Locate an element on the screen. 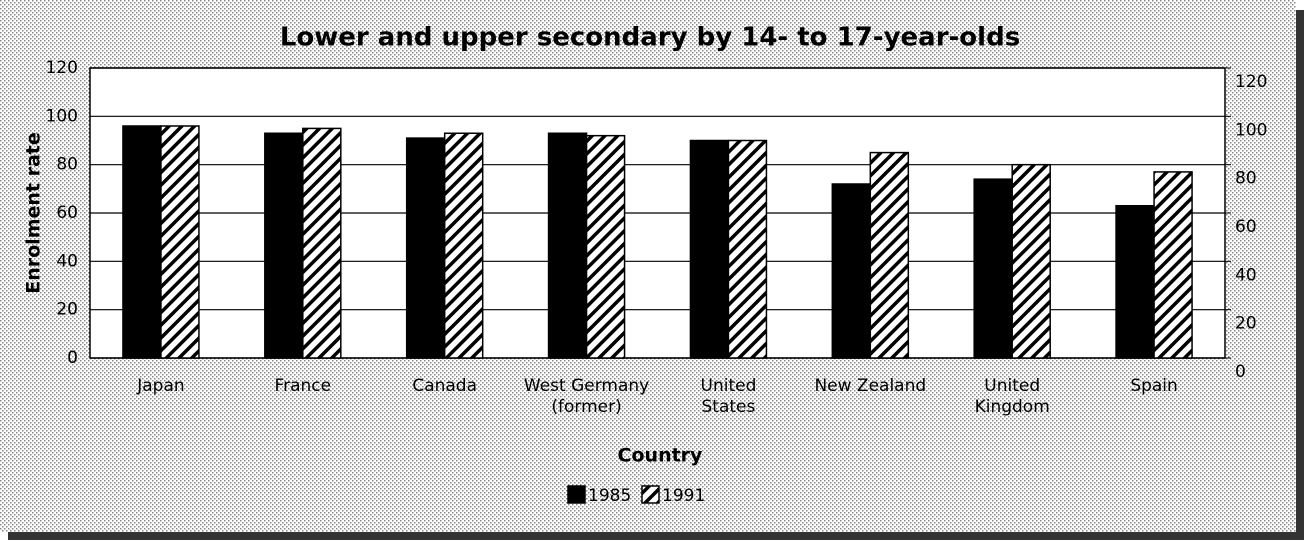  y2-tick-label: 0 is located at coordinates (1240, 372).